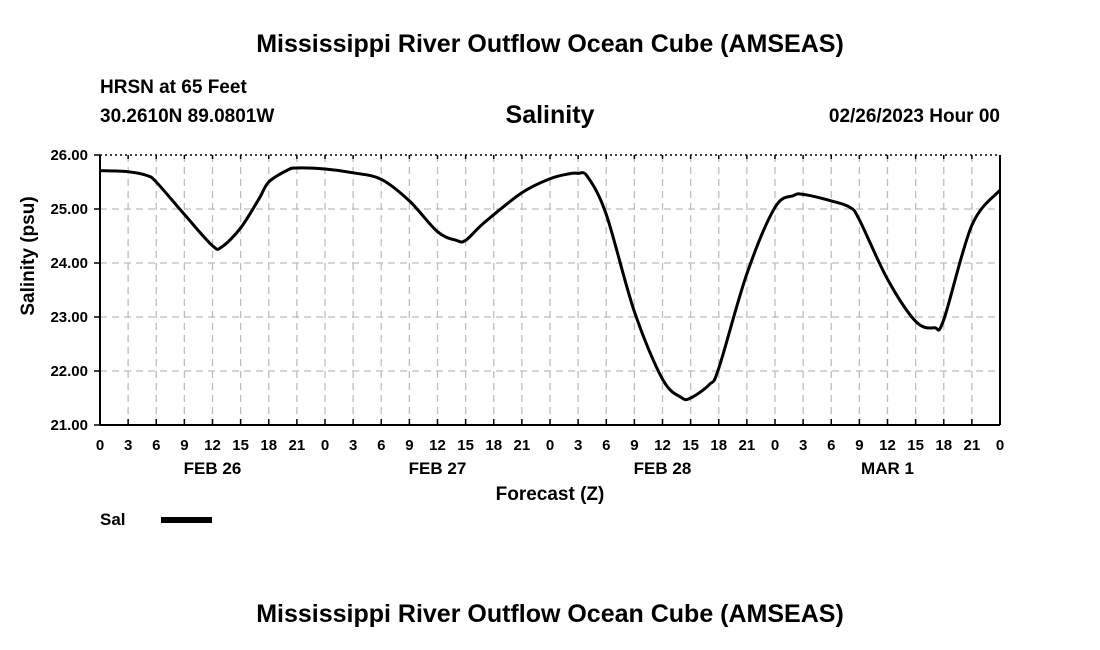 This screenshot has height=650, width=1100. I want to click on y-tick-label: 22.00, so click(69, 371).